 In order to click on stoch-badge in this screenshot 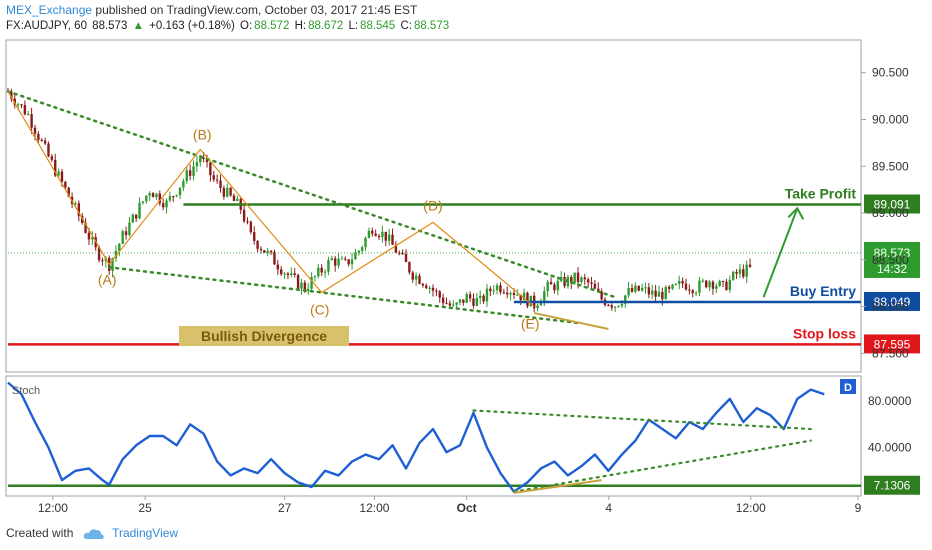, I will do `click(848, 386)`.